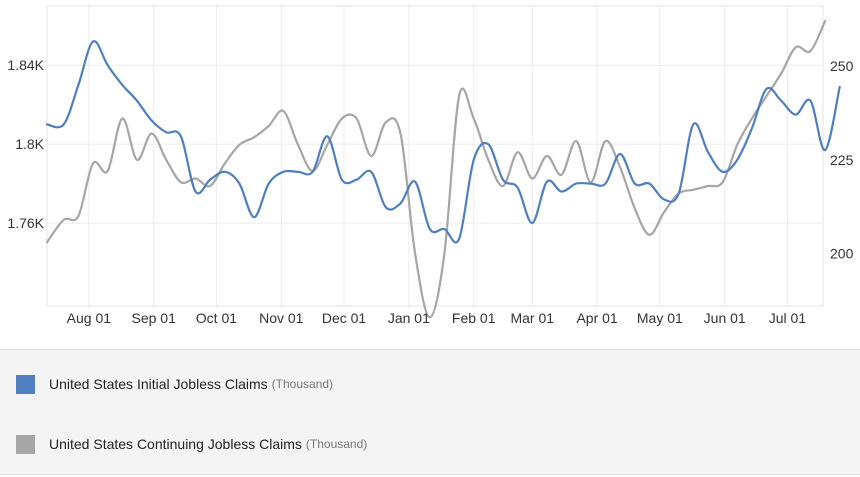 This screenshot has width=860, height=477. I want to click on x-tick-label: Apr 01, so click(596, 318).